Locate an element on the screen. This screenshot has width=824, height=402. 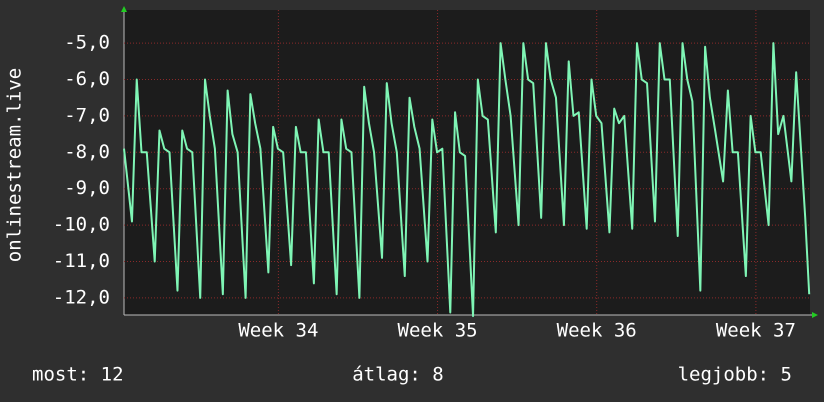
y-tick-label: -9,0 is located at coordinates (87, 188).